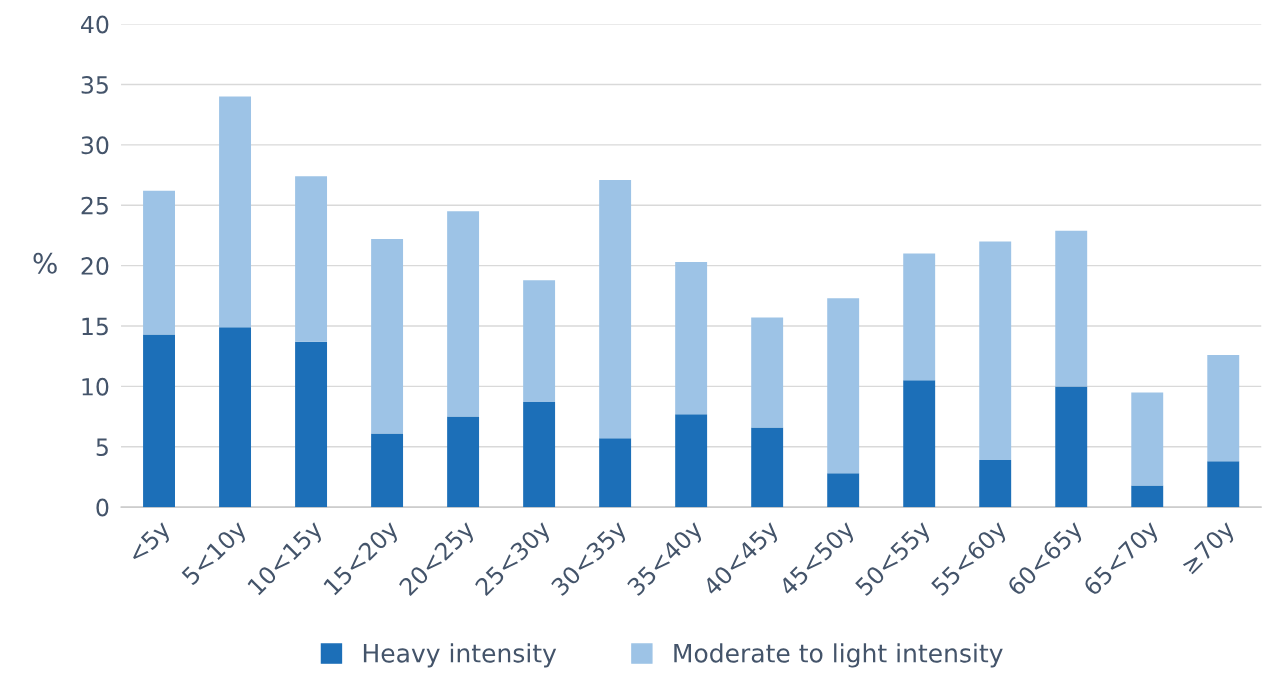 The width and height of the screenshot is (1274, 690). I want to click on y-tick-label: 5, so click(102, 447).